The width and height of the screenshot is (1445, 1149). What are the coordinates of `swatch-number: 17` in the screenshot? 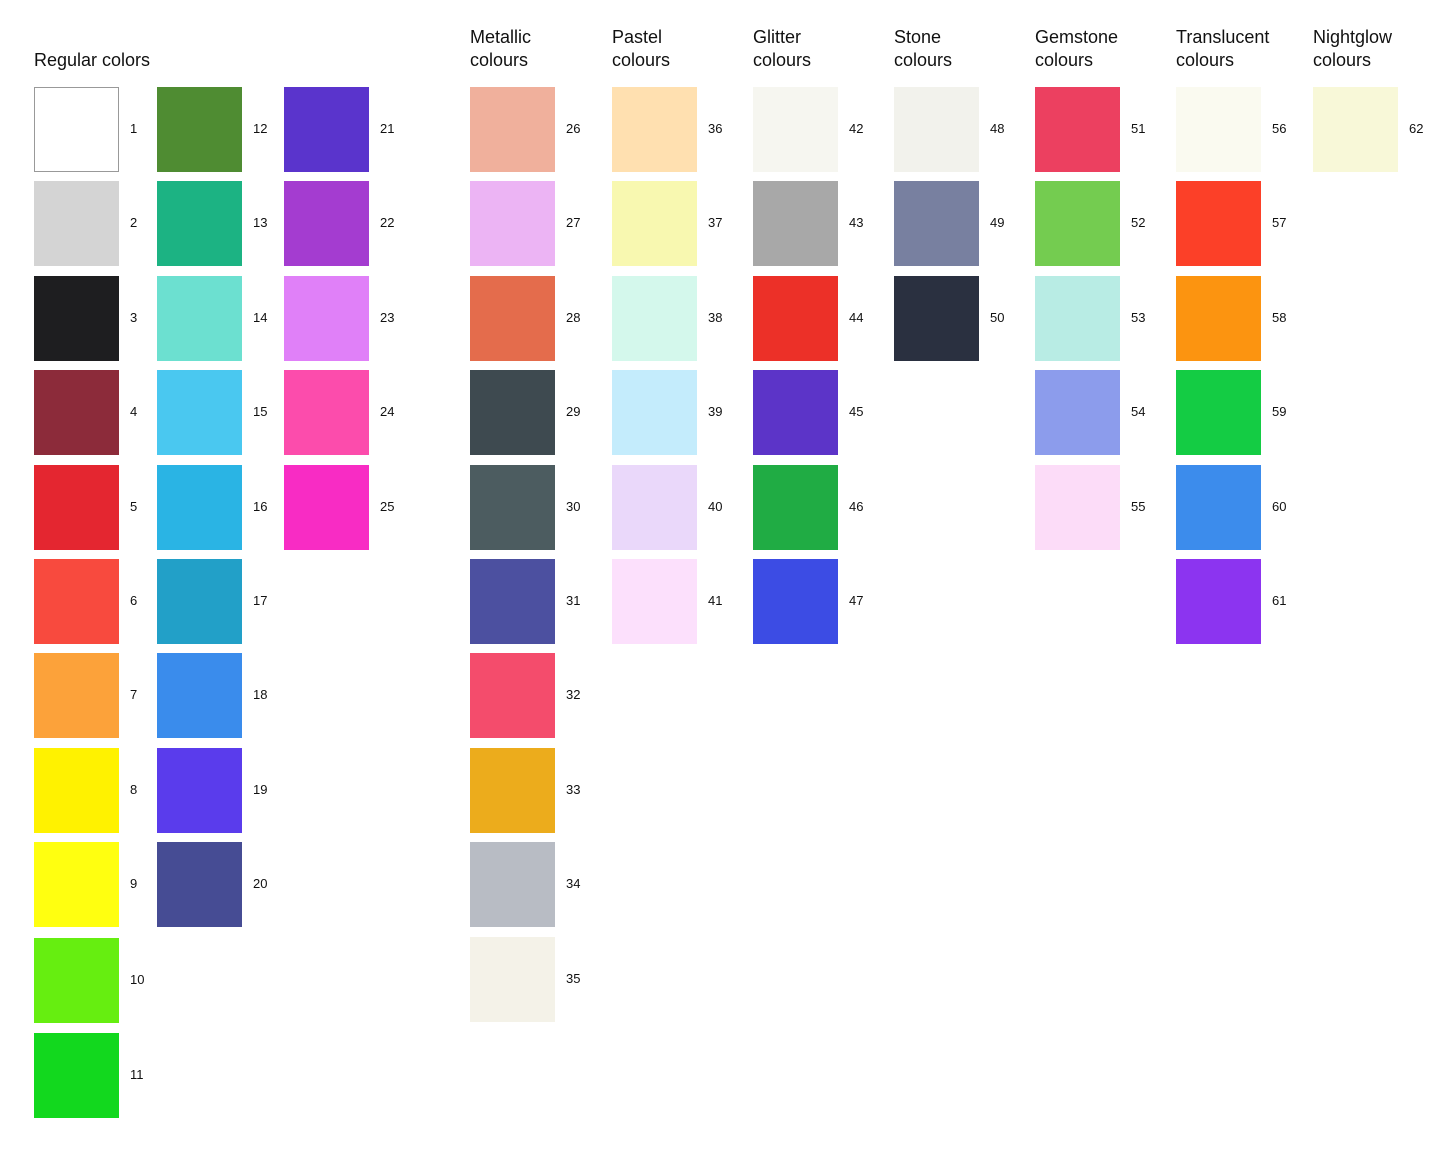 It's located at (260, 600).